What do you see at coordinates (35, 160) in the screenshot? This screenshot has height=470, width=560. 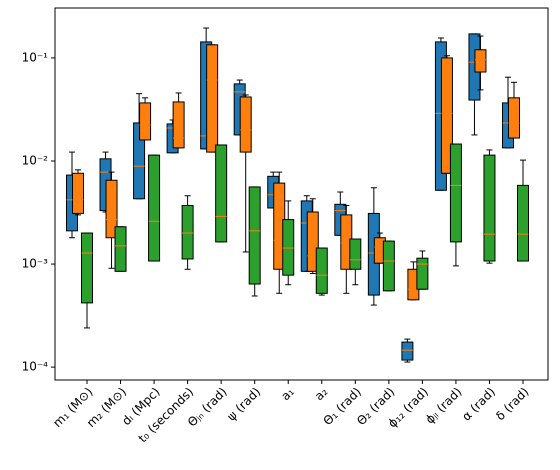 I see `y-tick-label: 10⁻²` at bounding box center [35, 160].